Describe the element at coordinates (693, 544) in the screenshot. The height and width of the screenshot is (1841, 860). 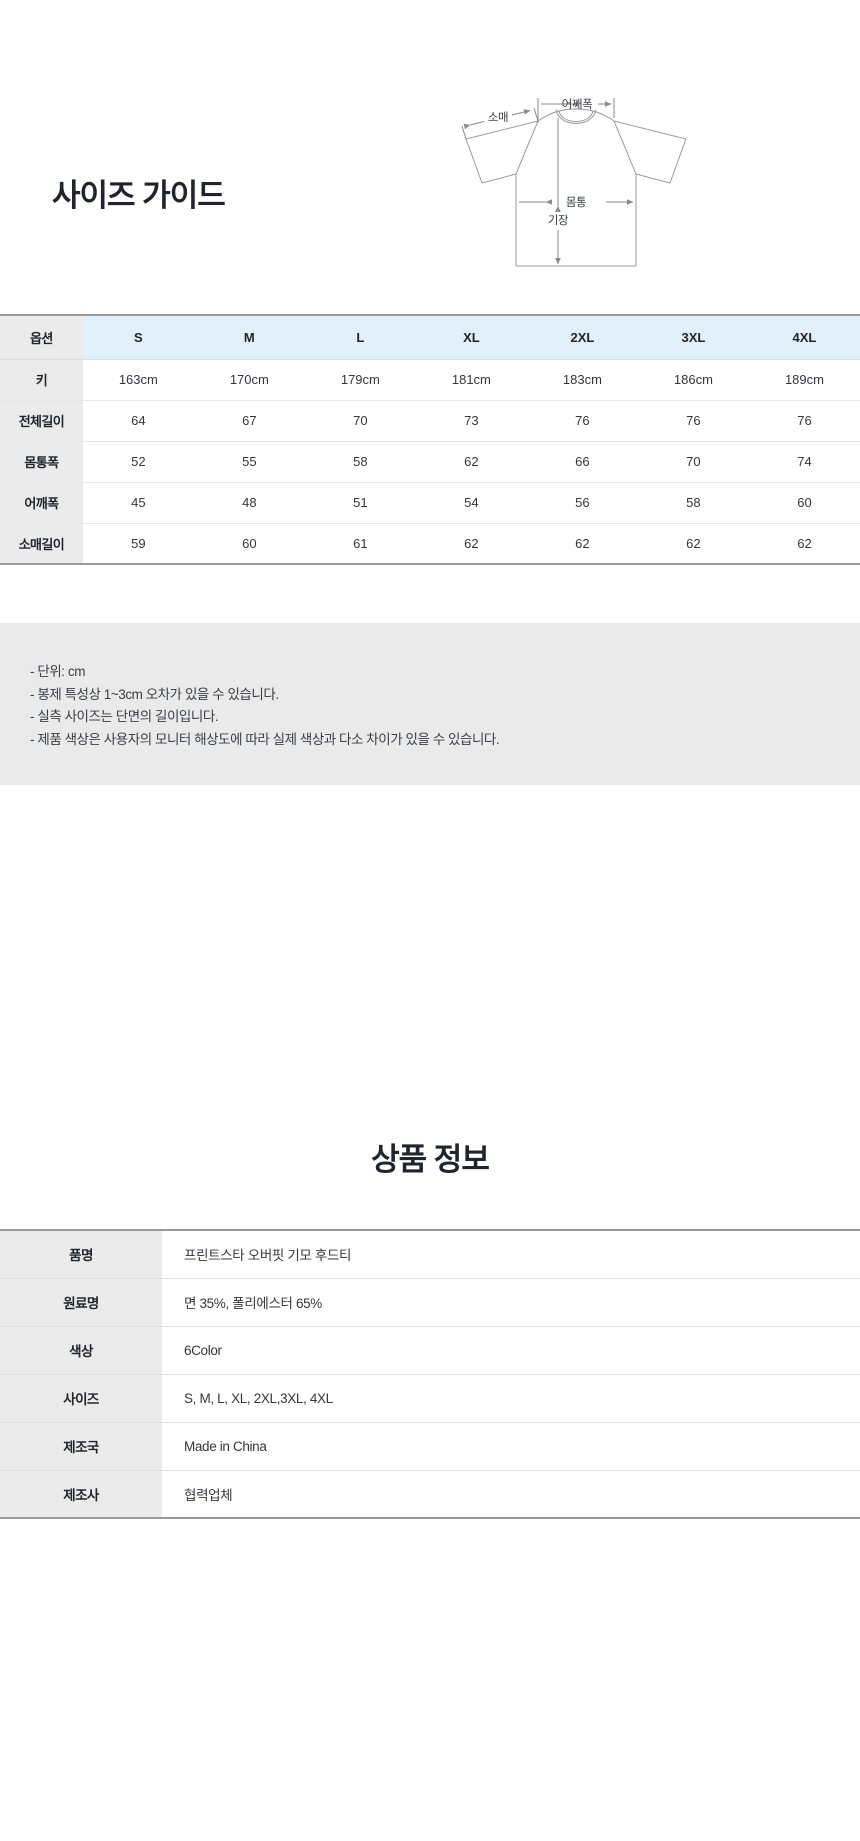
I see `cell-sleeve-length-3xl: 62` at that location.